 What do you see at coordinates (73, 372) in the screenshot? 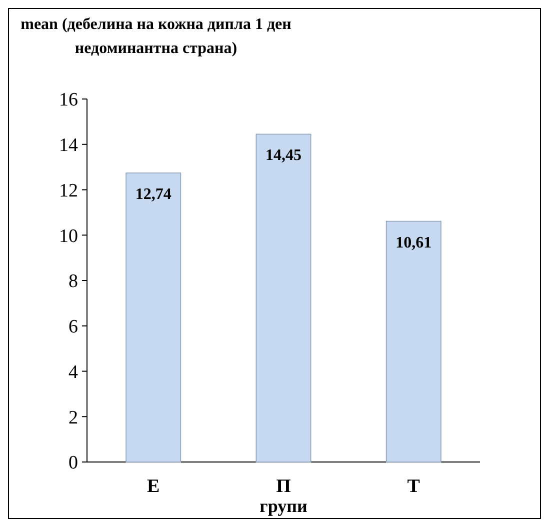
I see `y-tick-label: 4` at bounding box center [73, 372].